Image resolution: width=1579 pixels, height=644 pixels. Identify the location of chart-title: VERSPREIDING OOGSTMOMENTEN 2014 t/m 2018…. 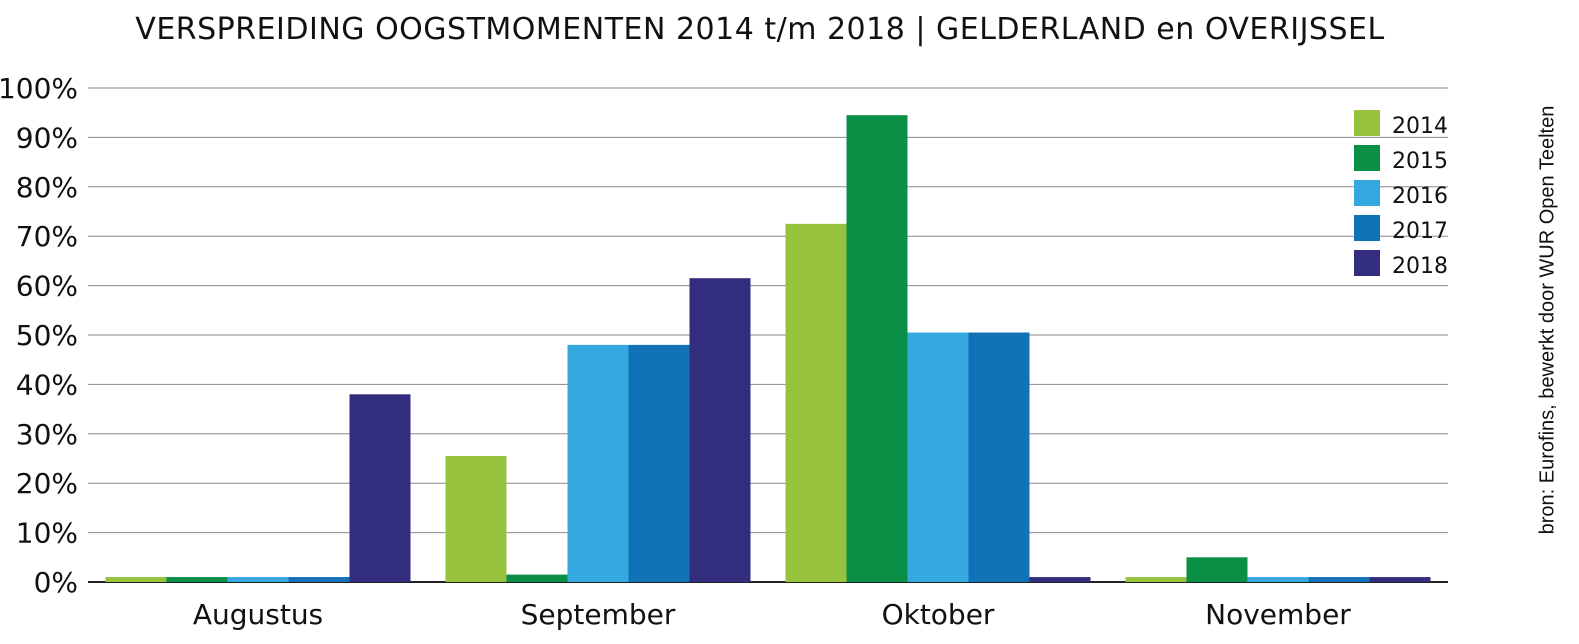
(760, 29).